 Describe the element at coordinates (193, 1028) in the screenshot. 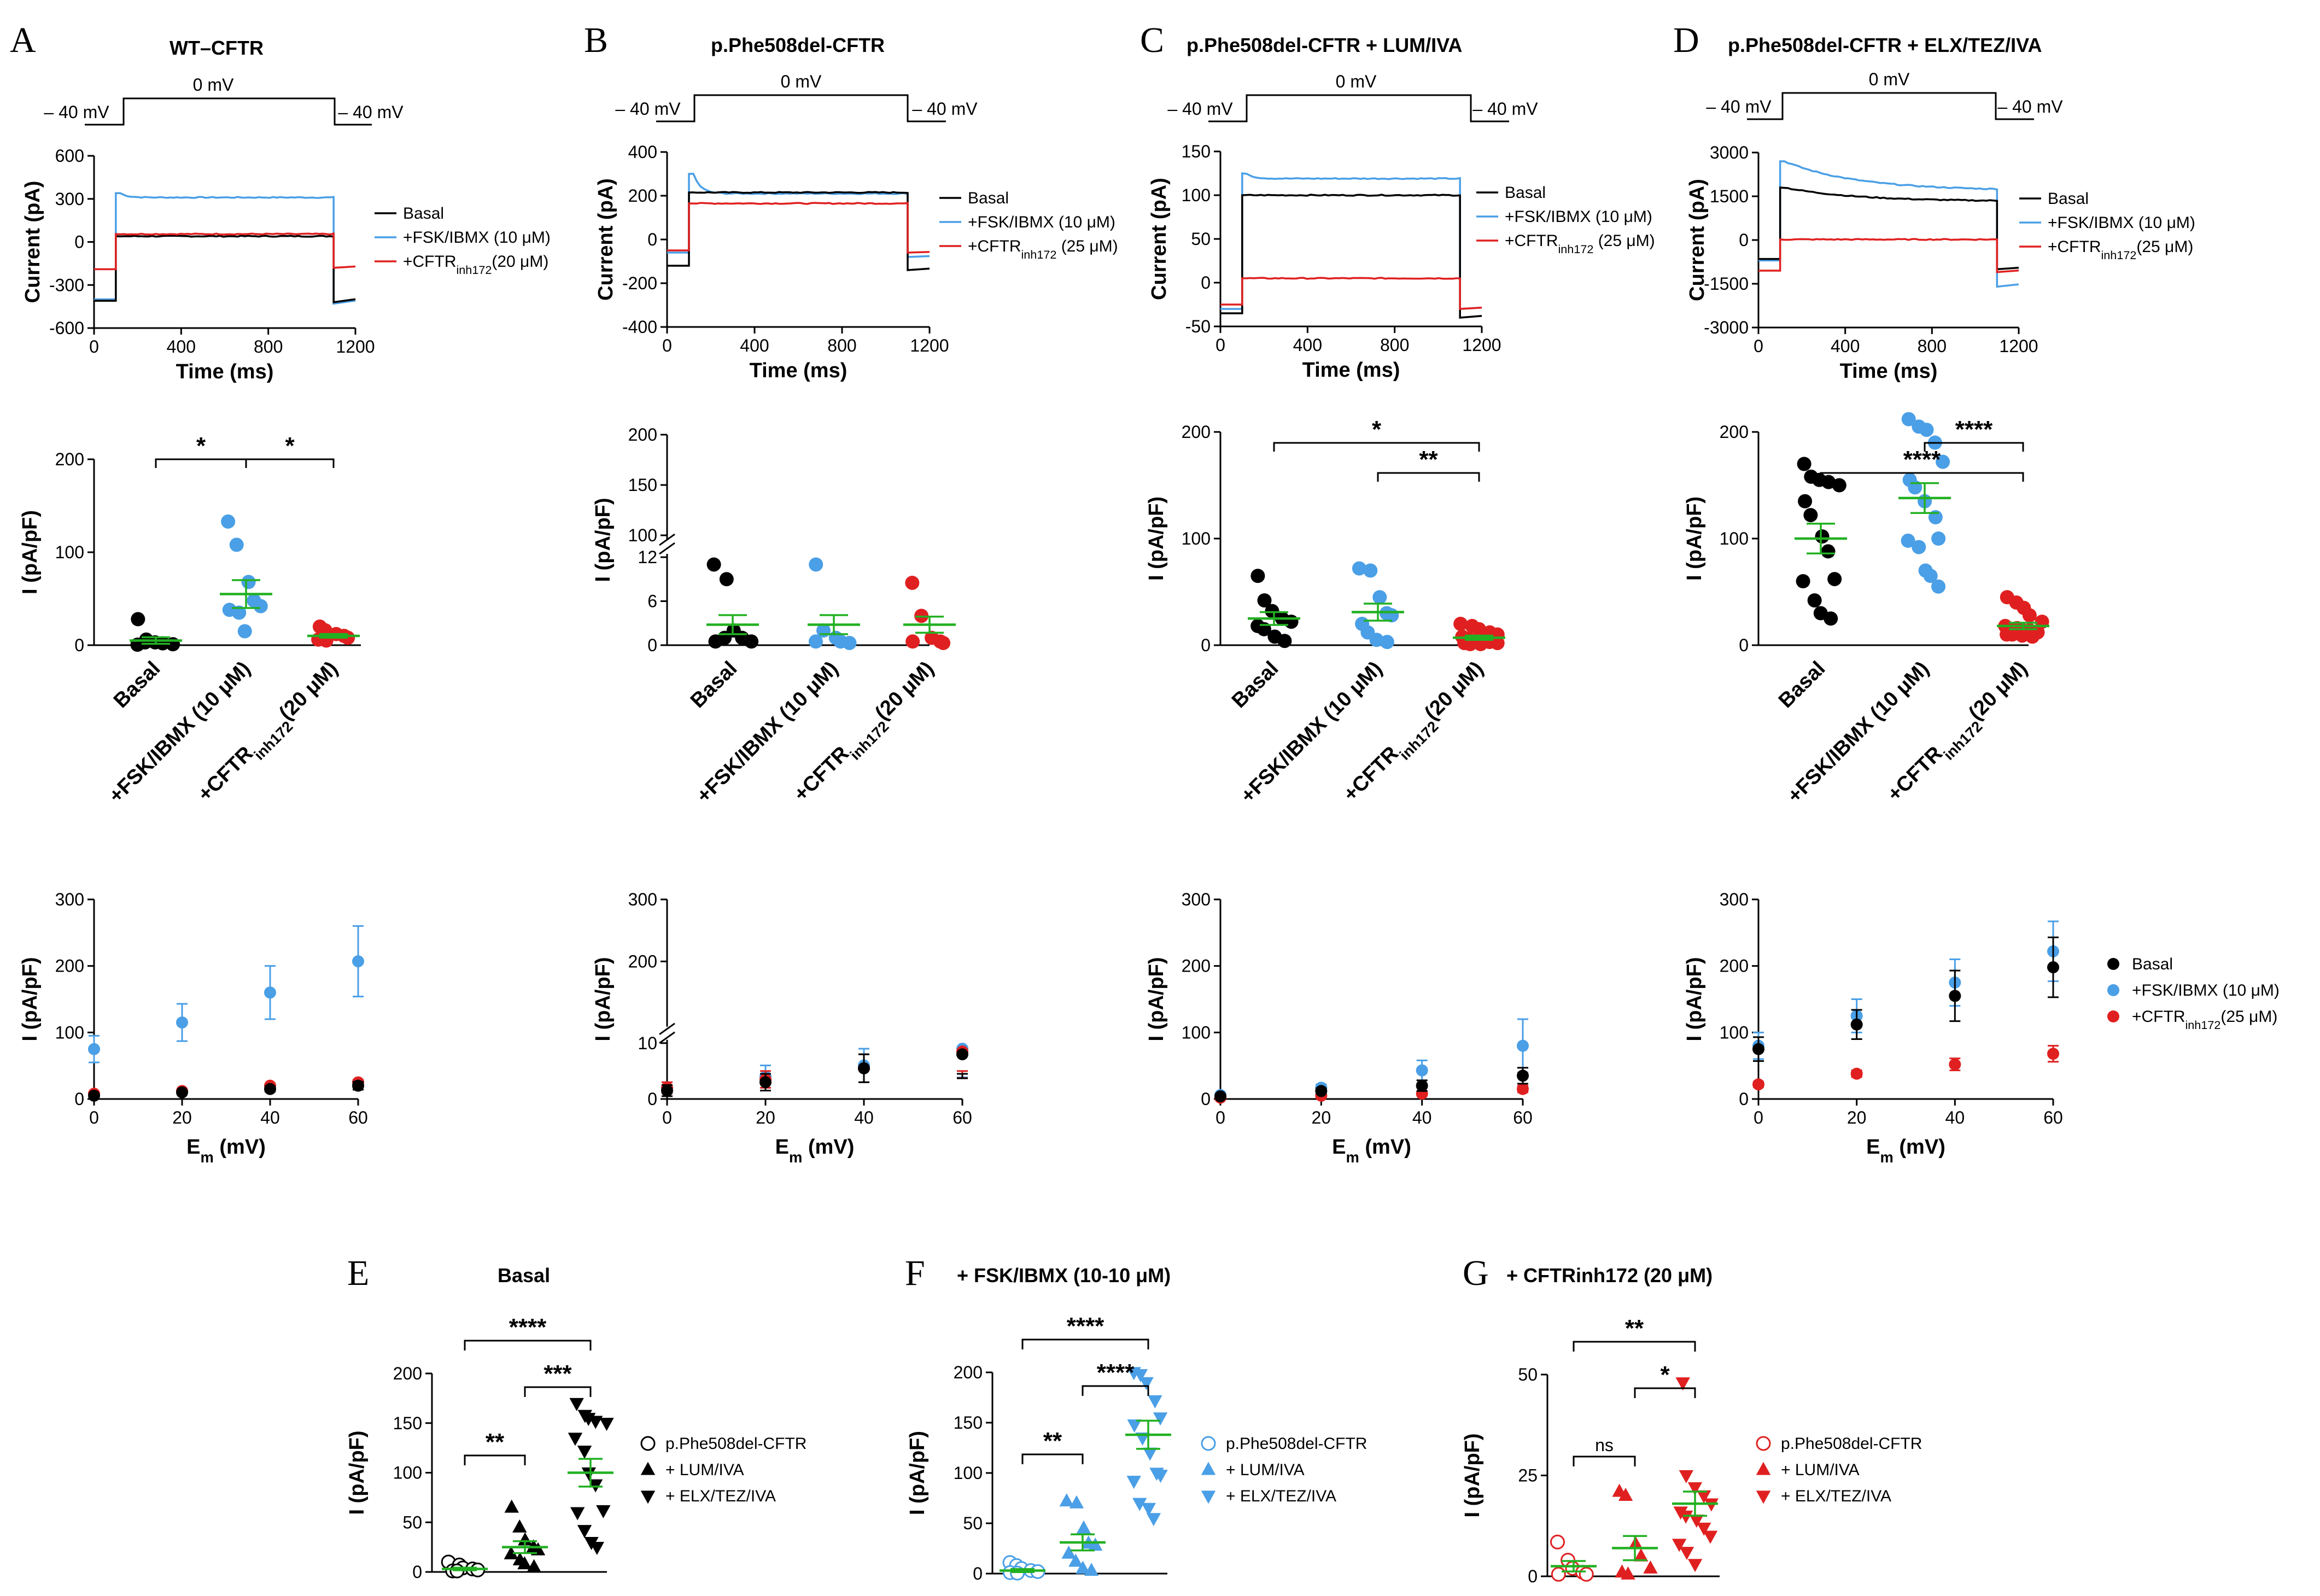

I see `iv-panel-A_iv: 0 100 200 300 0 20 40 60 Em (mV) I (pA/pF)` at that location.